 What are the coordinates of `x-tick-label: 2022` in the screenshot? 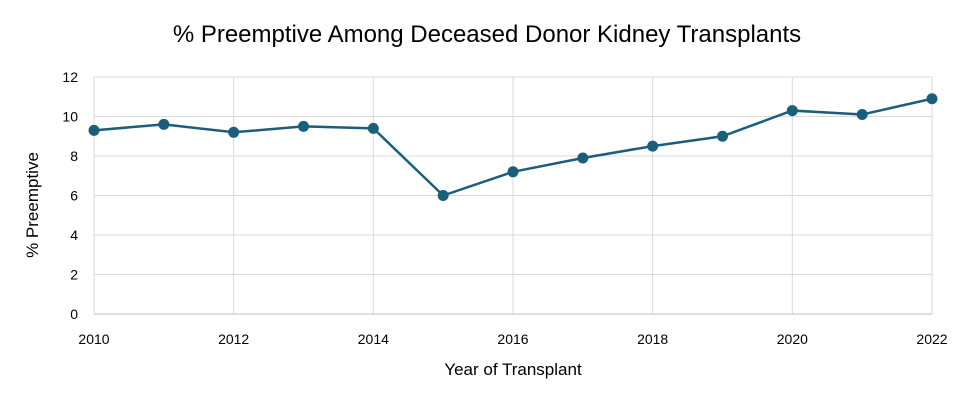 It's located at (931, 339).